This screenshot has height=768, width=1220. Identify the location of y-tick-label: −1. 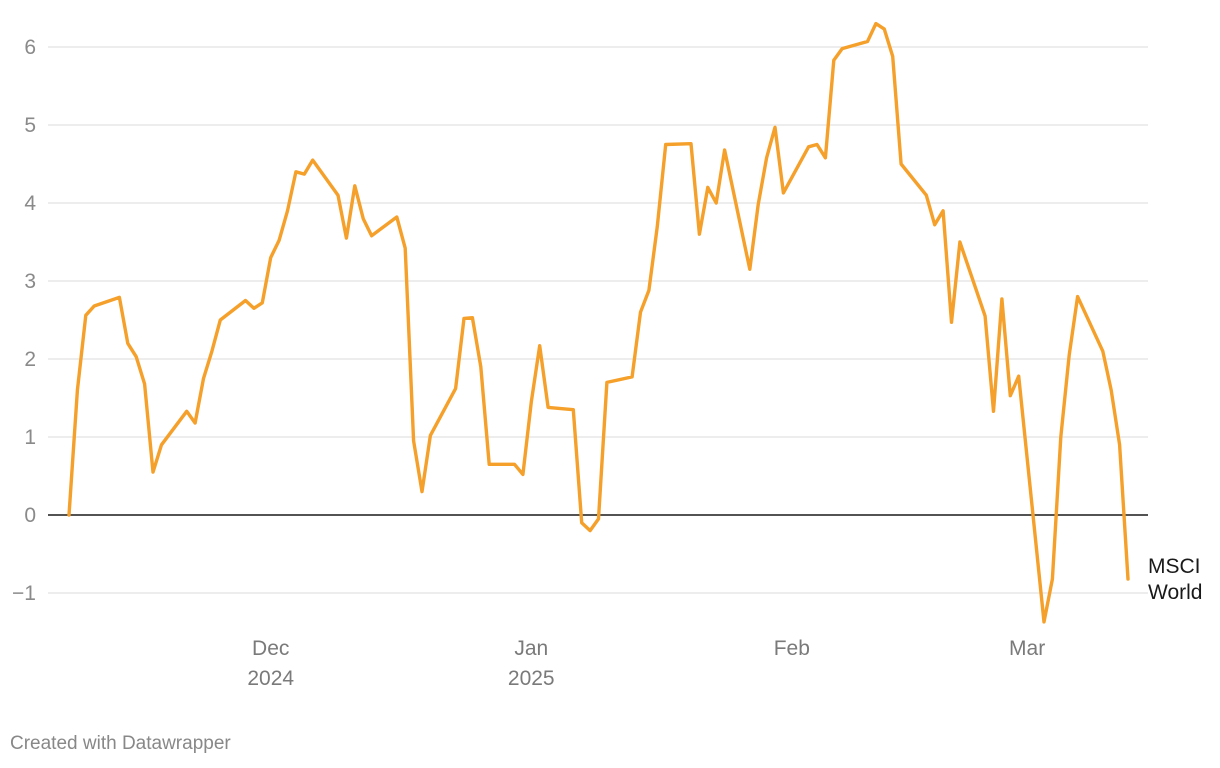
(24, 593).